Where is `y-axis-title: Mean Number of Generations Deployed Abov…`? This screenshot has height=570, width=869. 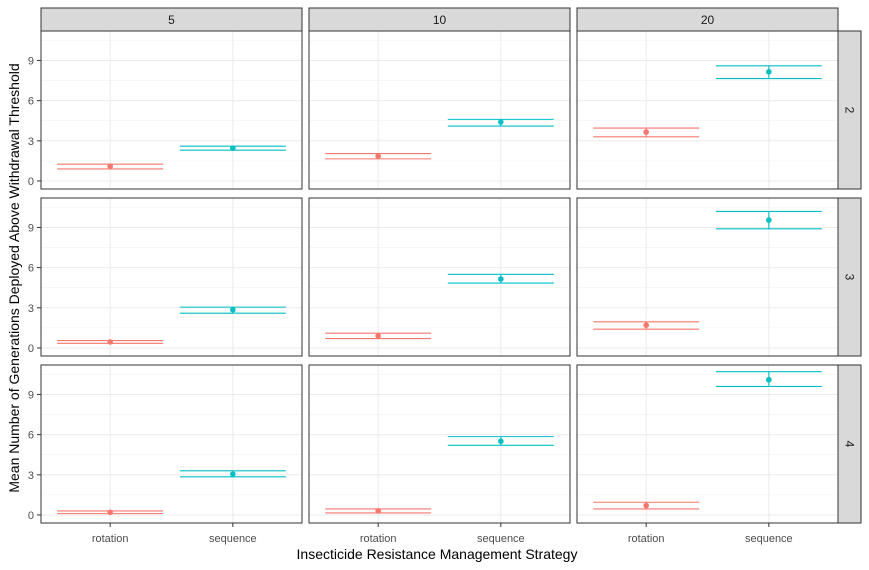
y-axis-title: Mean Number of Generations Deployed Abov… is located at coordinates (14, 277).